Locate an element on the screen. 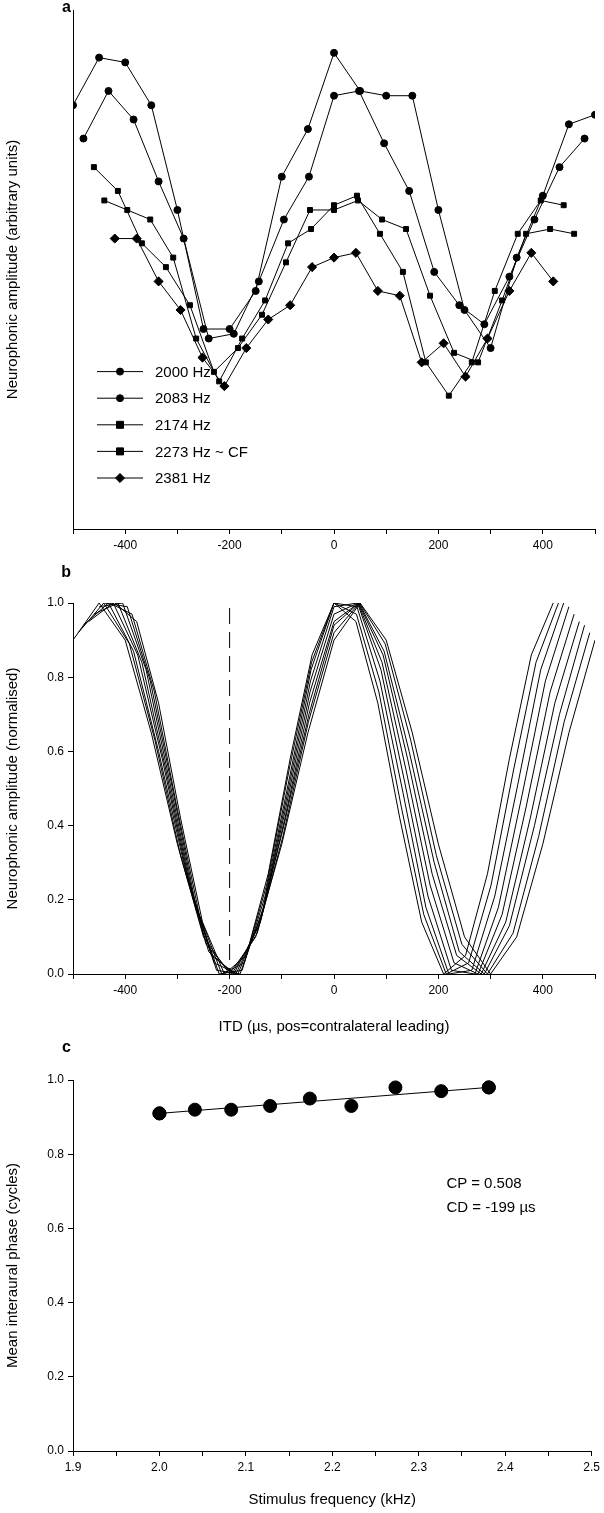  x-tick-label: 2.3 is located at coordinates (419, 1466).